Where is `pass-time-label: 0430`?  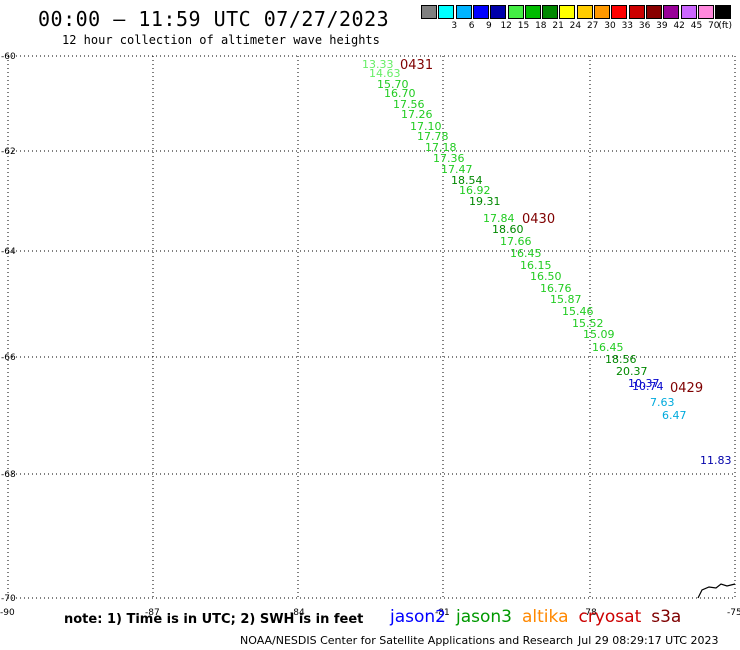 pass-time-label: 0430 is located at coordinates (538, 219).